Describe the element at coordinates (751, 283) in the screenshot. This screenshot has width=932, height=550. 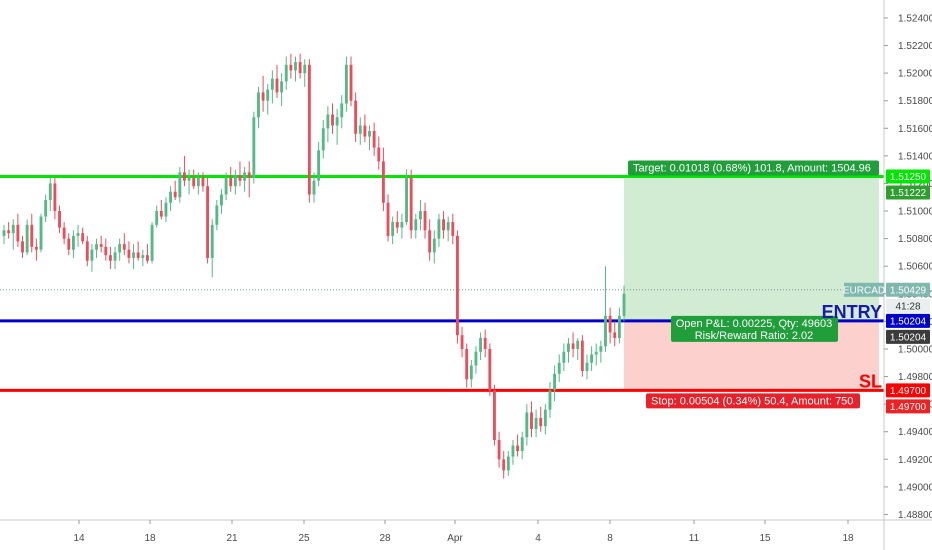
I see `risk-reward-zones` at that location.